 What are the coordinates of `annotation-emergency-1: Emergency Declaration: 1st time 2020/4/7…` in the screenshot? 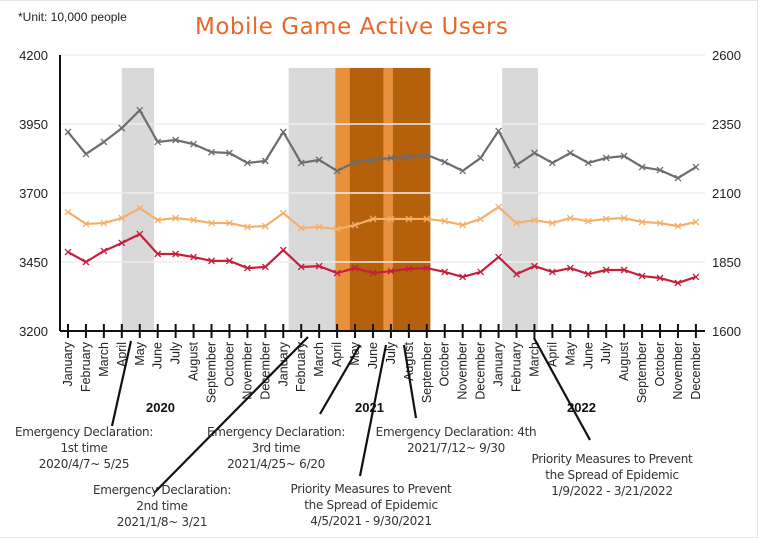 It's located at (84, 448).